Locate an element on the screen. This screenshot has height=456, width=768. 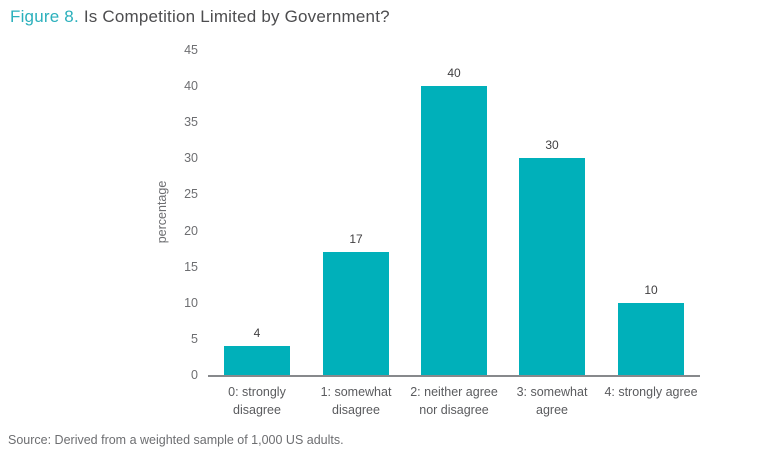
bar-value-label: 30 is located at coordinates (552, 145).